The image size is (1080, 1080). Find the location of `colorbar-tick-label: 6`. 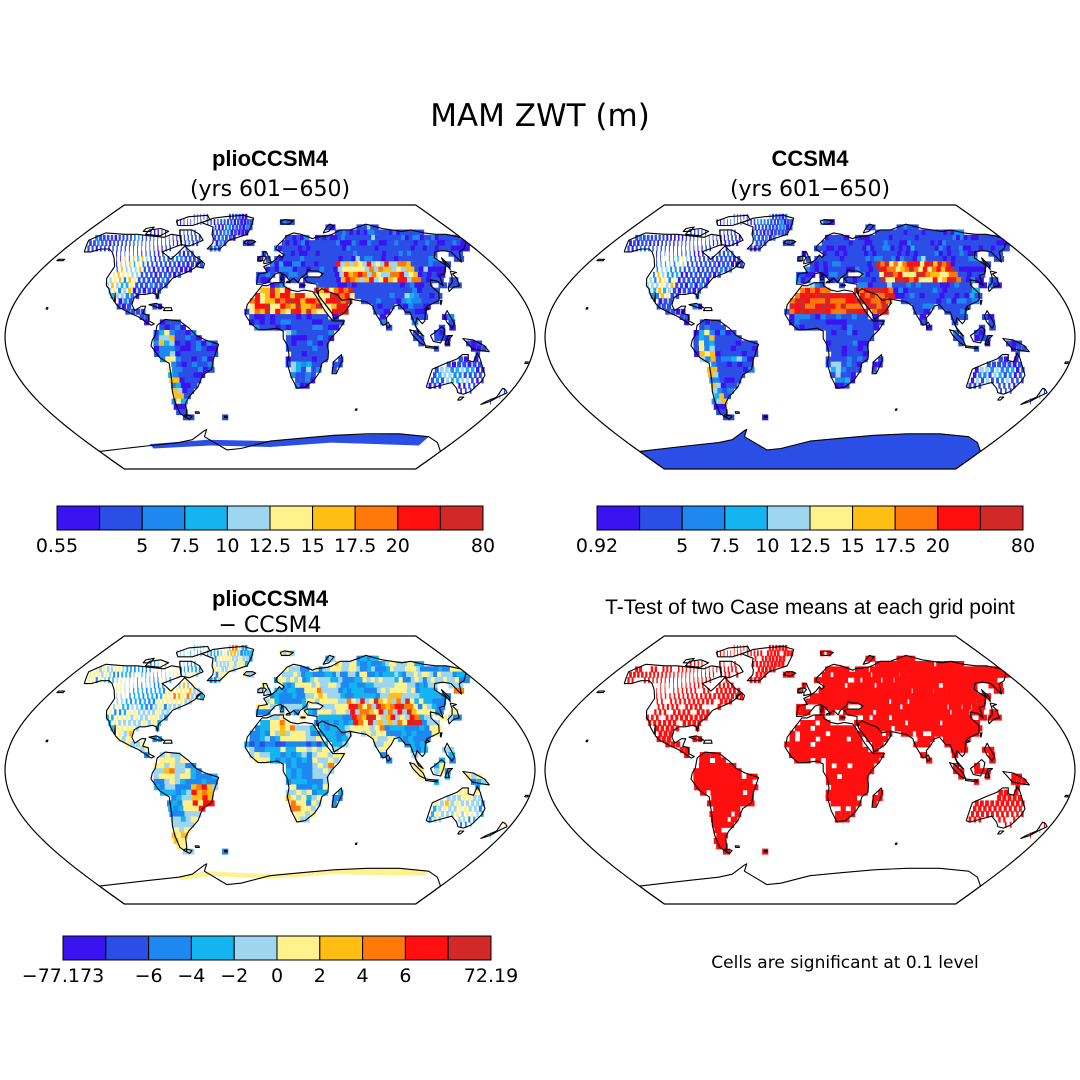

colorbar-tick-label: 6 is located at coordinates (405, 976).